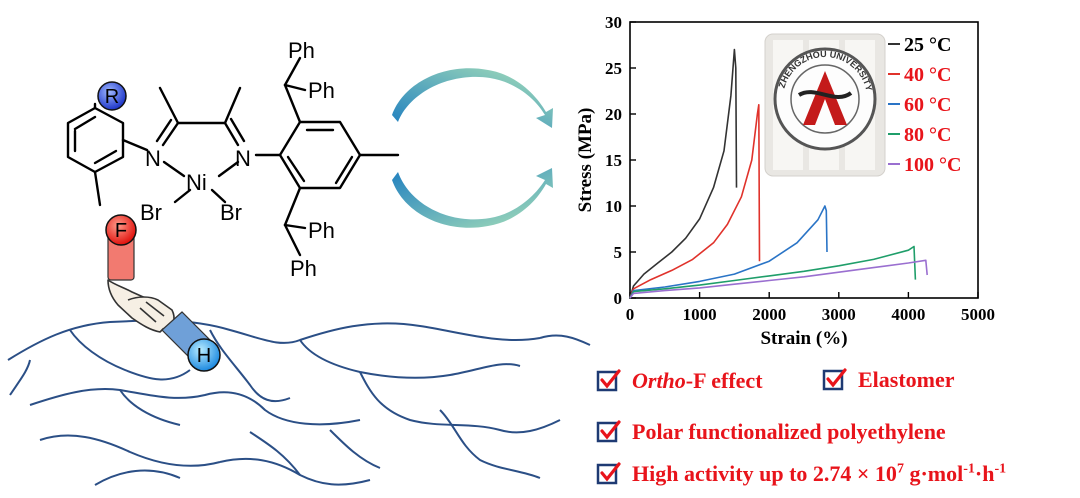 Image resolution: width=1080 pixels, height=498 pixels. I want to click on x-tick-label: 0, so click(630, 314).